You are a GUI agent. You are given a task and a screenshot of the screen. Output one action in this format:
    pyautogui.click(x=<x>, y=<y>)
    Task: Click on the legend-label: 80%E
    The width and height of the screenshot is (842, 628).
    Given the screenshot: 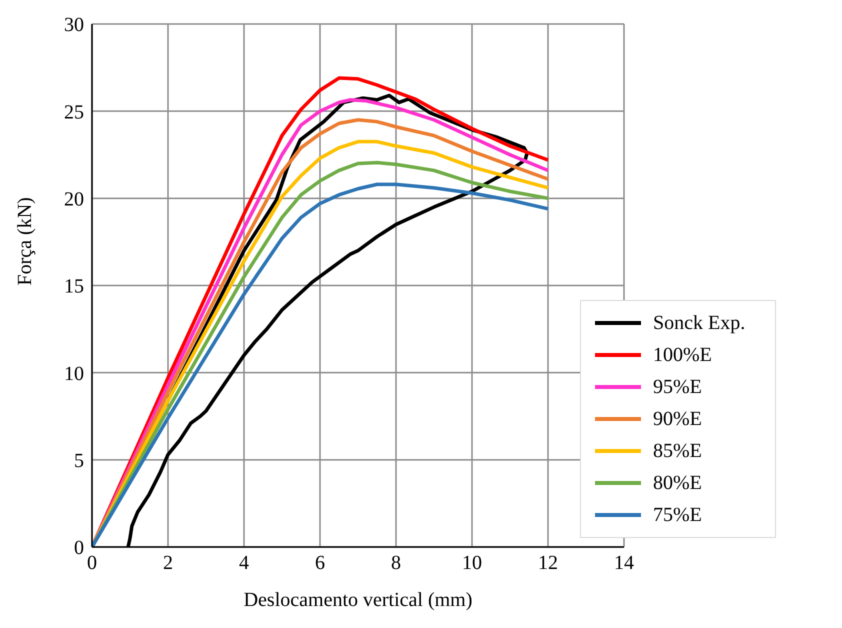 What is the action you would take?
    pyautogui.click(x=677, y=483)
    